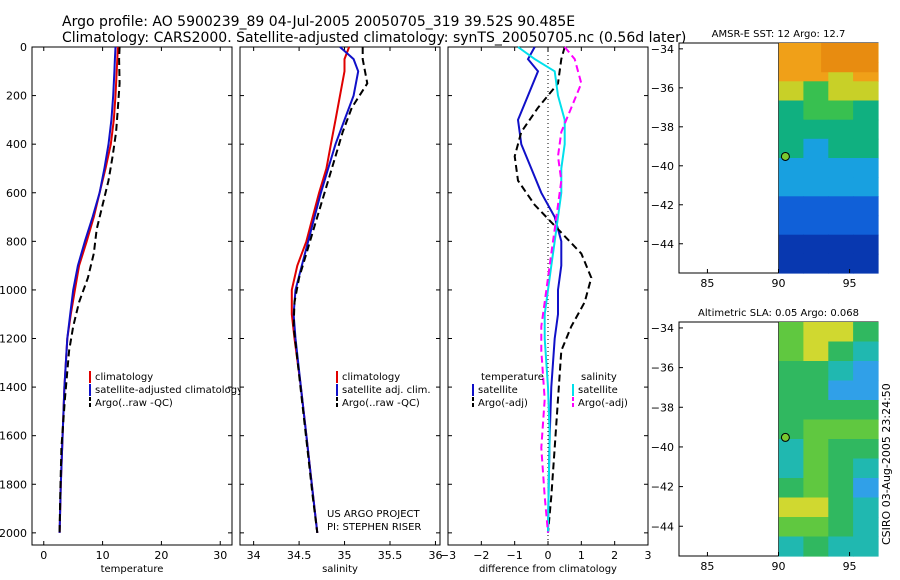 This screenshot has height=580, width=900. I want to click on salinity-series-satellite-adj-clim-, so click(326, 290).